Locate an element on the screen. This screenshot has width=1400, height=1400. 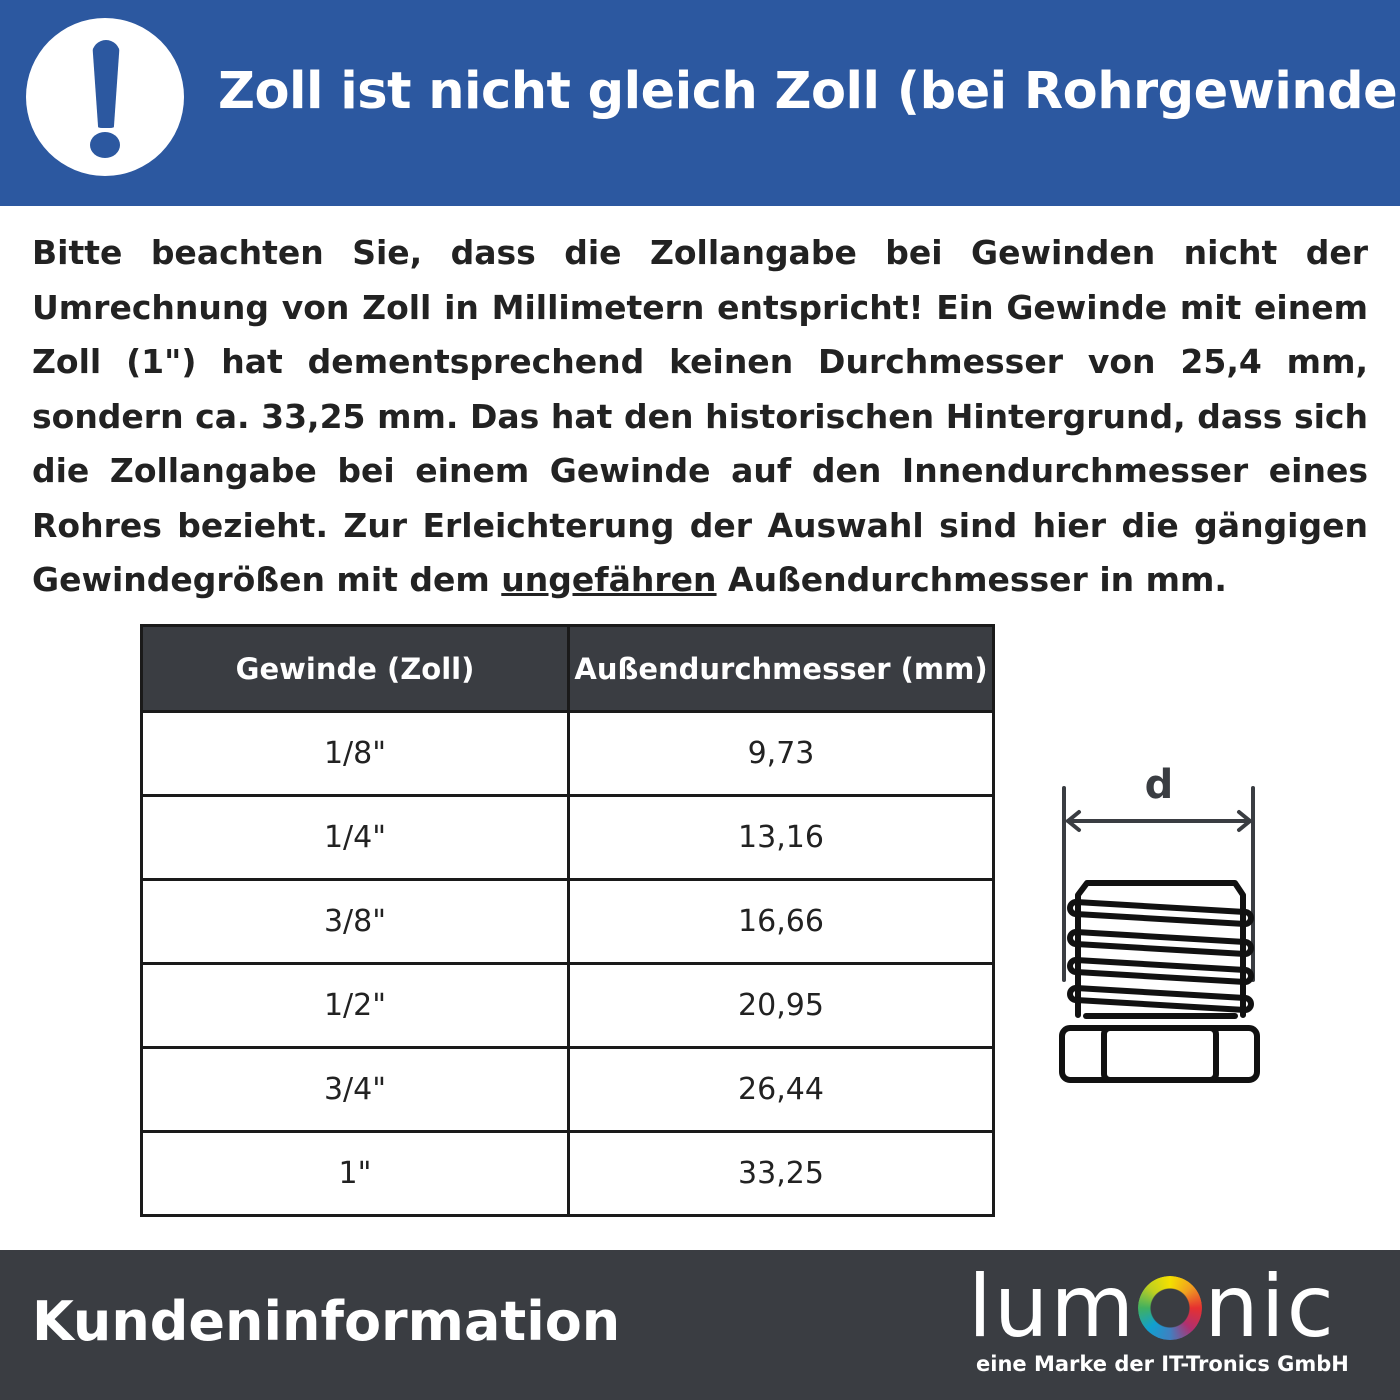
column-header: Außendurchmesser (mm) is located at coordinates (781, 668).